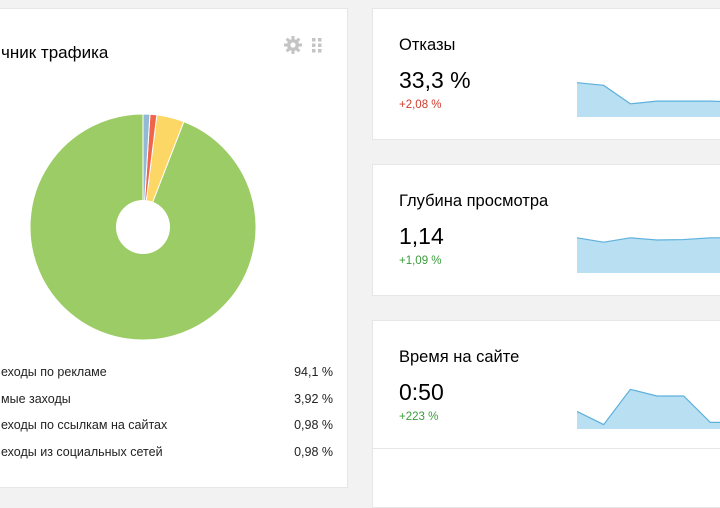  What do you see at coordinates (421, 236) in the screenshot?
I see `metric-value: 1,14` at bounding box center [421, 236].